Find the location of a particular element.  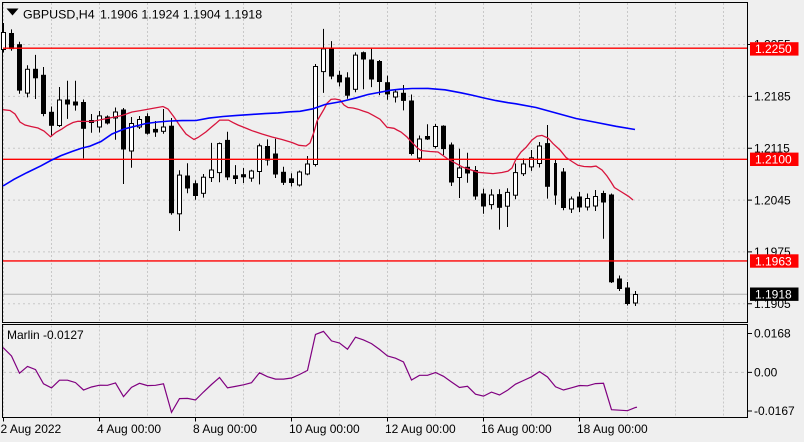

svg-text: 0.00 is located at coordinates (766, 373).